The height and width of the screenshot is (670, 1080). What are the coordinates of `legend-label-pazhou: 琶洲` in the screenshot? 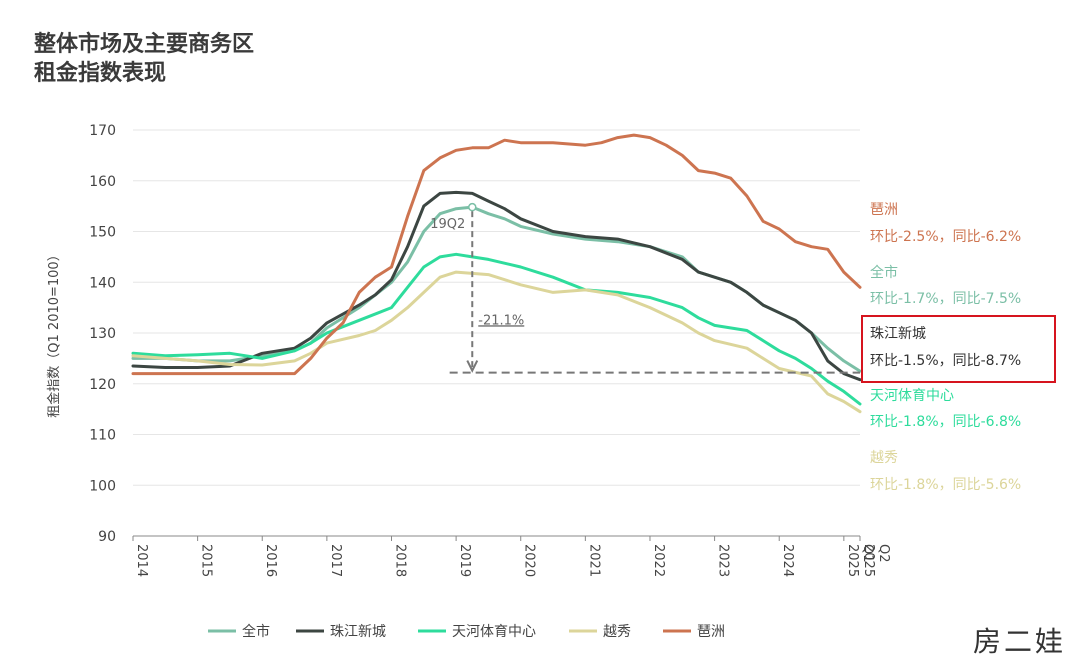 It's located at (711, 632).